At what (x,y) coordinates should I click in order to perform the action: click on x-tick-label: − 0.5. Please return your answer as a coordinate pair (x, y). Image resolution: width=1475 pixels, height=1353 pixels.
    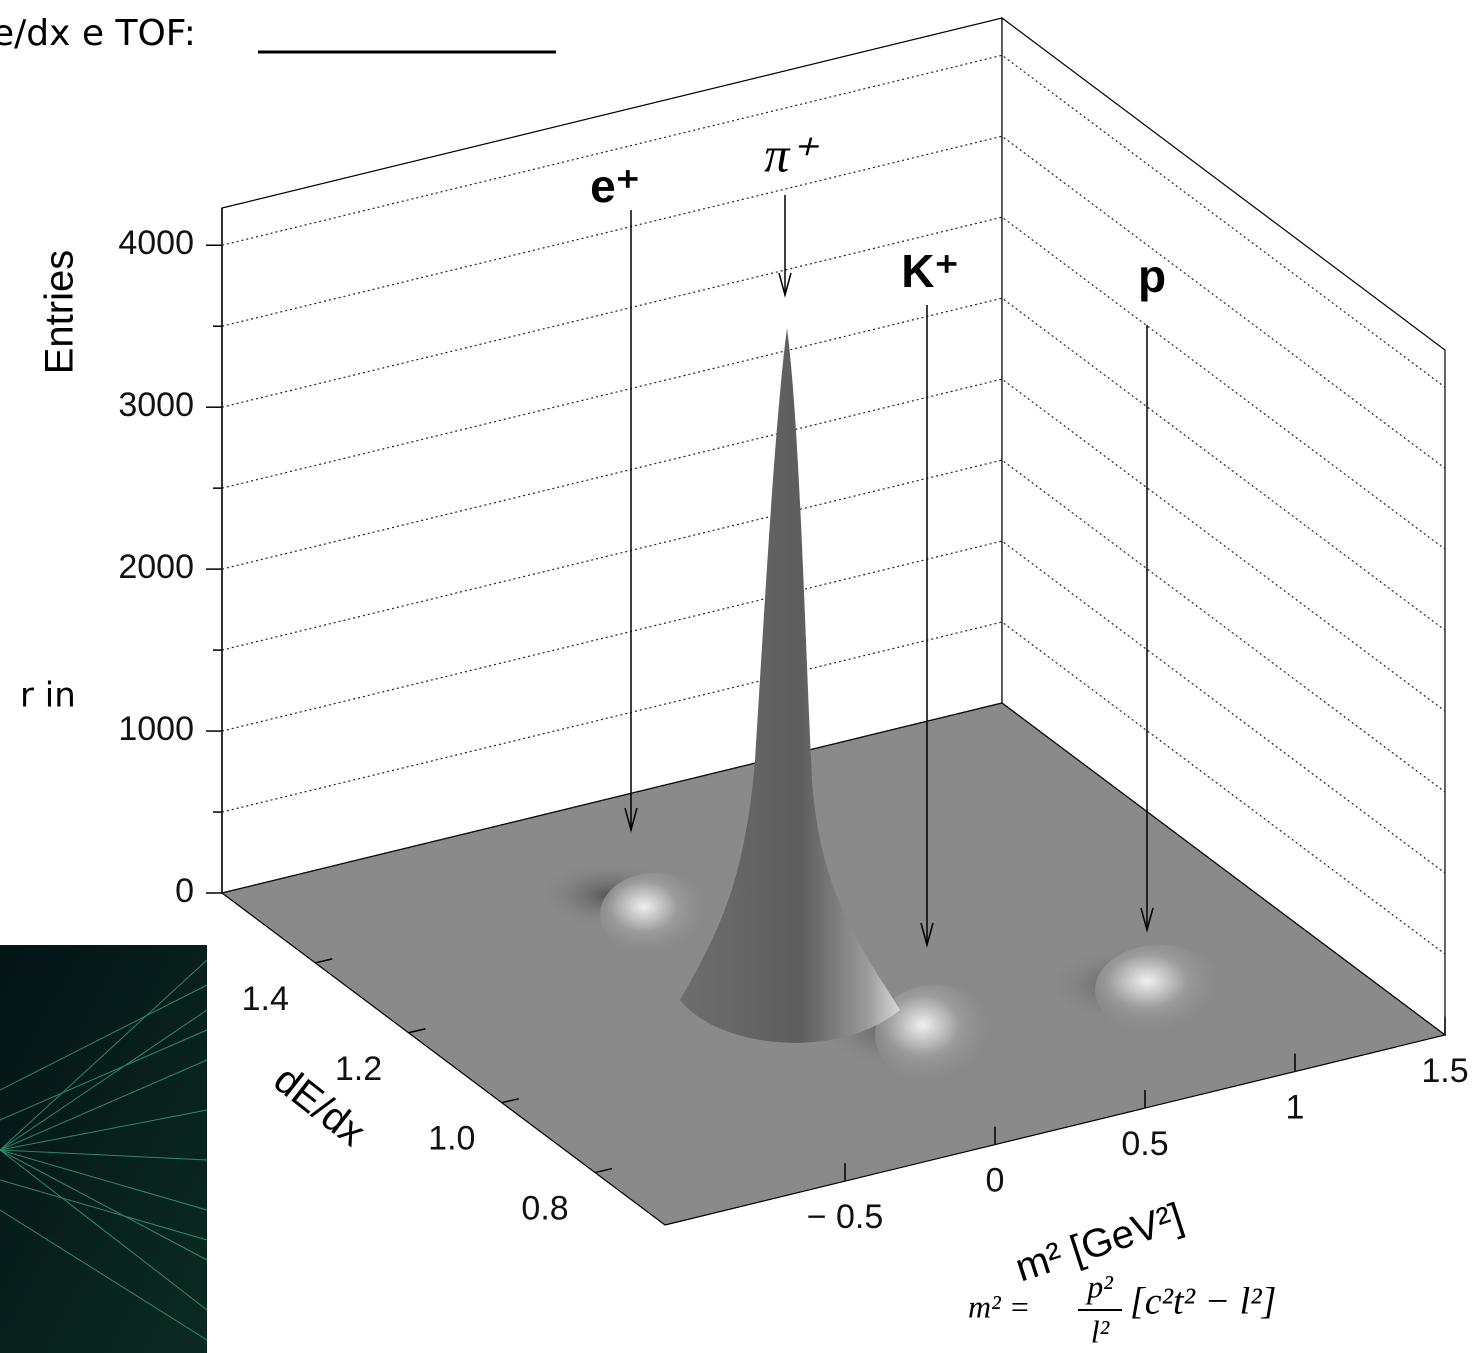
    Looking at the image, I should click on (845, 1217).